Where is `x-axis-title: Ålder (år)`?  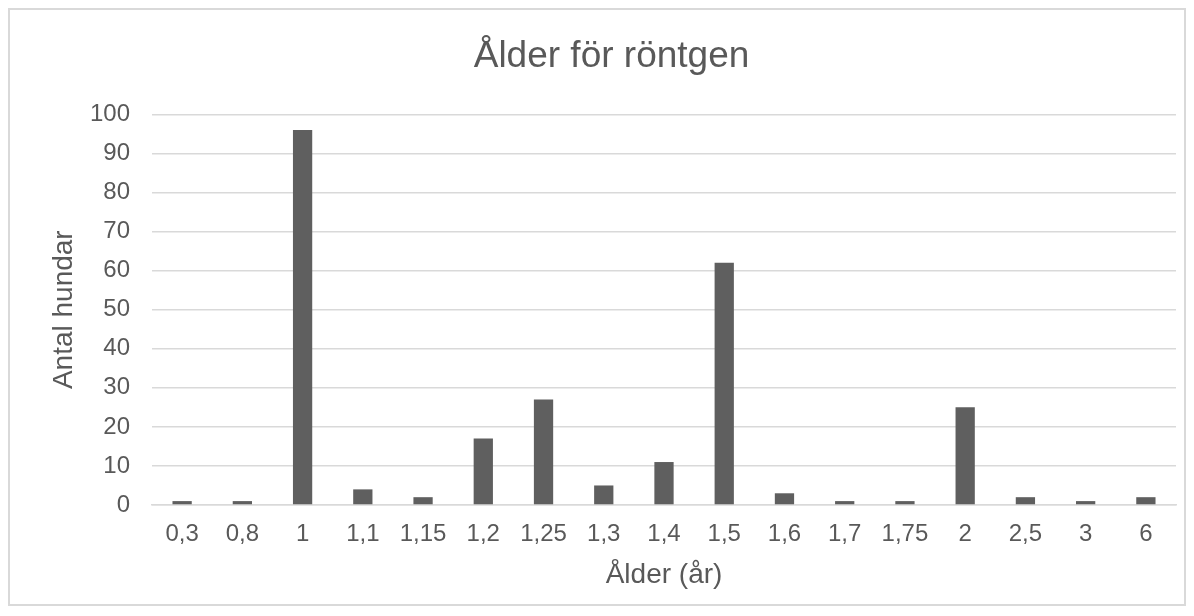
x-axis-title: Ålder (år) is located at coordinates (664, 573).